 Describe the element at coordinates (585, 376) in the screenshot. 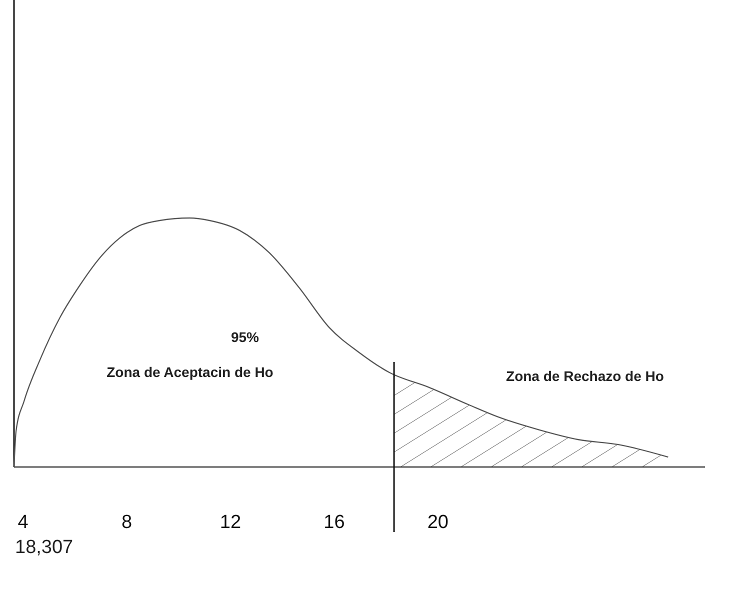

I see `annotation: Zona de Rechazo de Ho` at that location.